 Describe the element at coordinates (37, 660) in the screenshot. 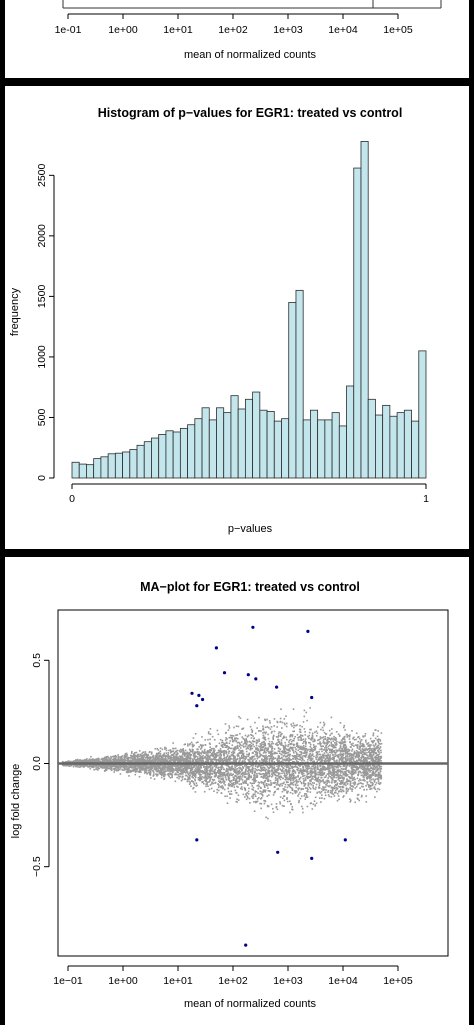

I see `y-tick-label: 0.5` at that location.